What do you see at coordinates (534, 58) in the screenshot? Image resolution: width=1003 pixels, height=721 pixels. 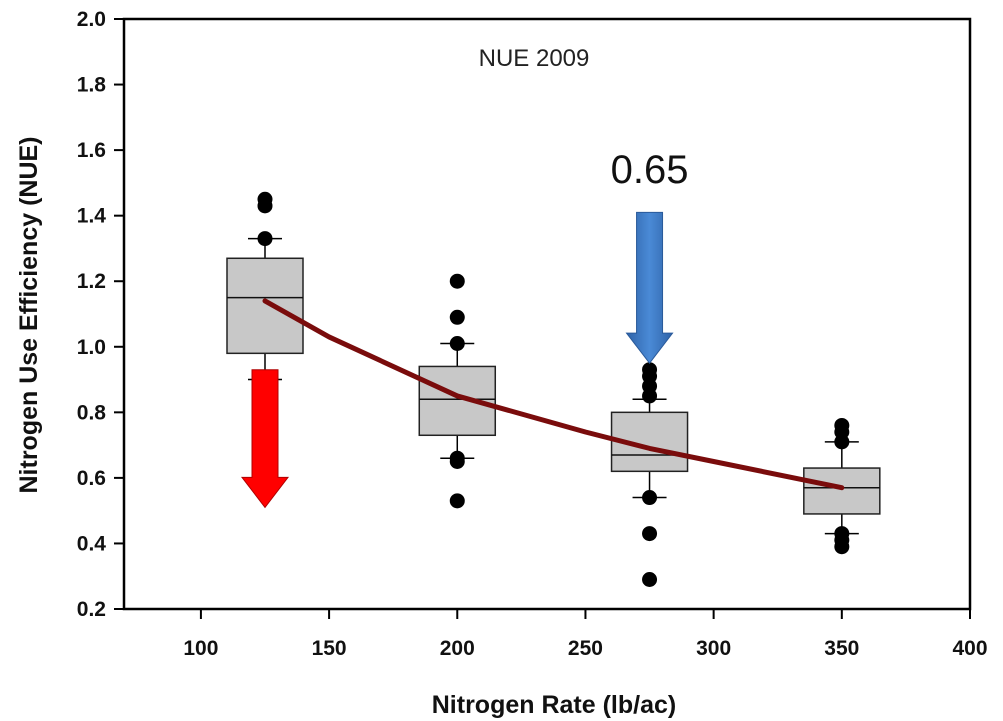 I see `chart-title: NUE 2009` at bounding box center [534, 58].